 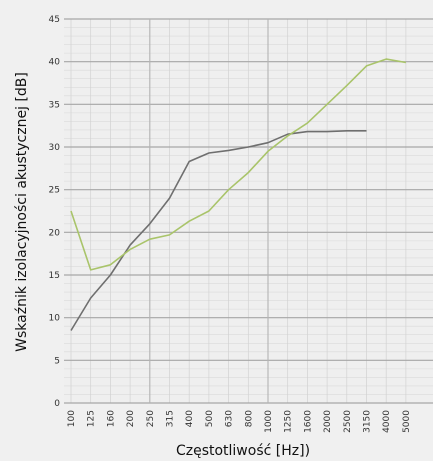 I want to click on x-tick-label: 250, so click(x=151, y=418).